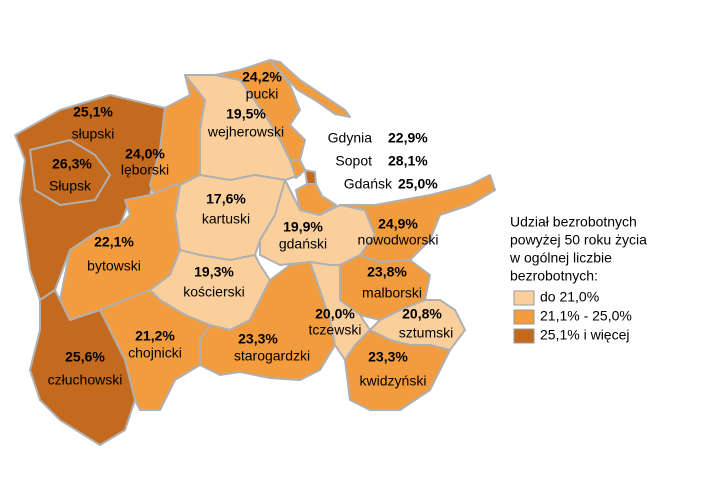 The width and height of the screenshot is (710, 504). What do you see at coordinates (392, 293) in the screenshot?
I see `region-name: malborski` at bounding box center [392, 293].